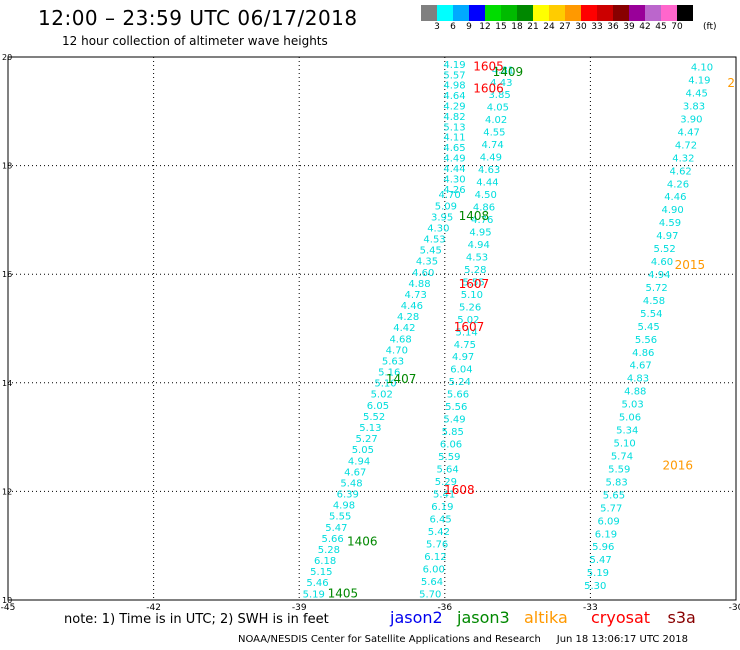 The height and width of the screenshot is (650, 740). What do you see at coordinates (474, 216) in the screenshot?
I see `pass-time-label: 1408` at bounding box center [474, 216].